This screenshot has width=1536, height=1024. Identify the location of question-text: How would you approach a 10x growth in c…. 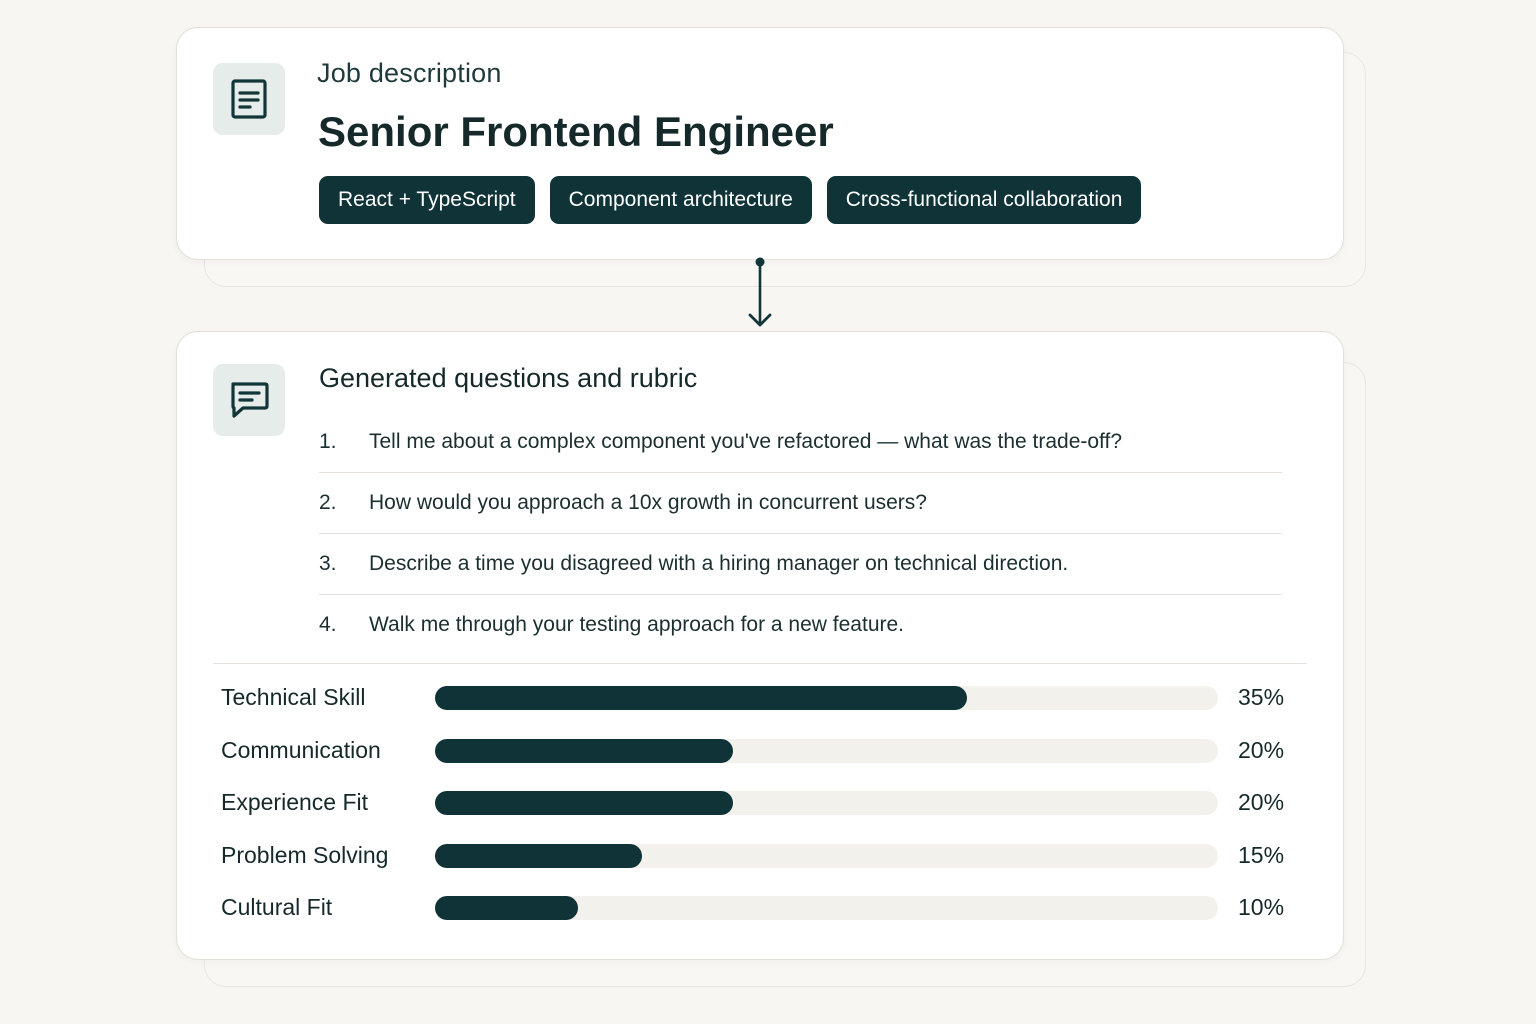
(648, 502).